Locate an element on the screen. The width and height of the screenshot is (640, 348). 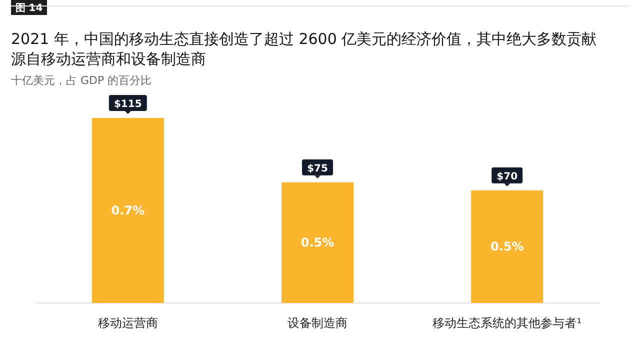
data-label: $70 is located at coordinates (507, 176).